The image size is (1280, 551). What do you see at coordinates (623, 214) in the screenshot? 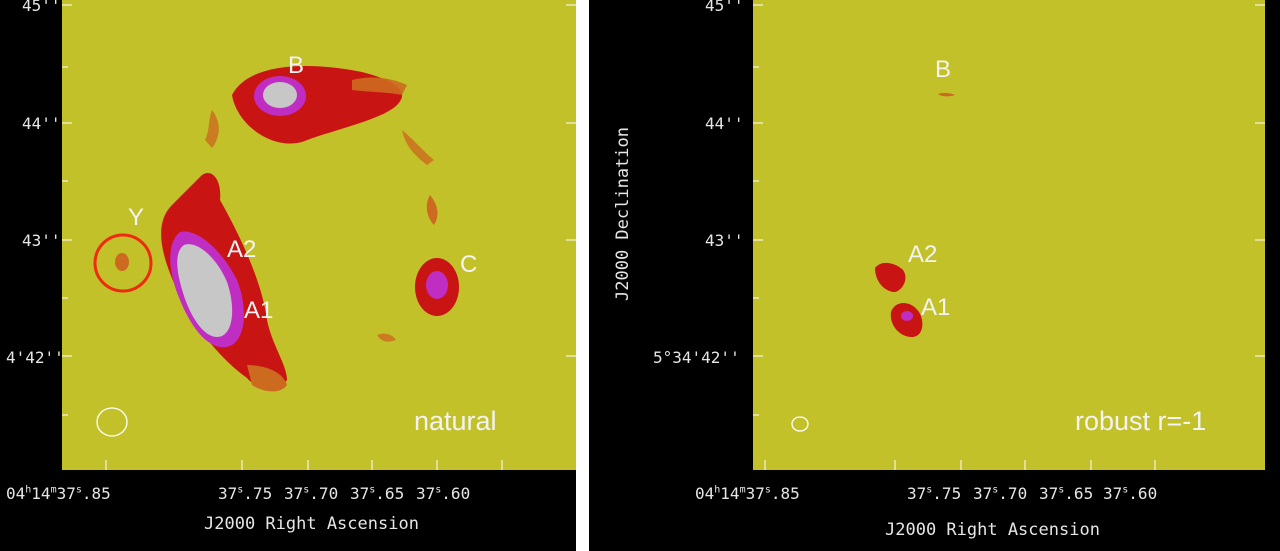
I see `y-axis-title-right: J2000 Declination` at bounding box center [623, 214].